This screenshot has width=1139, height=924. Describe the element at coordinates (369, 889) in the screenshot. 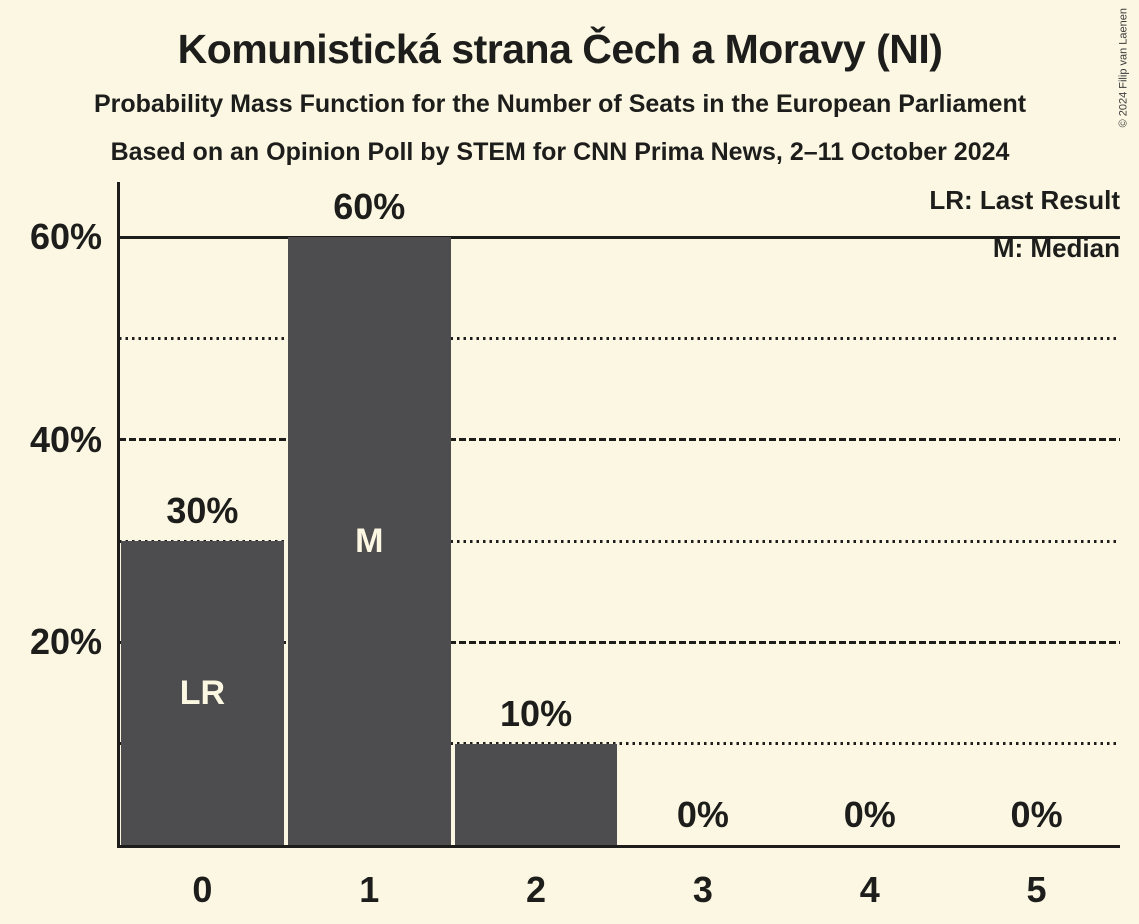

I see `x-tick-label: 1` at that location.